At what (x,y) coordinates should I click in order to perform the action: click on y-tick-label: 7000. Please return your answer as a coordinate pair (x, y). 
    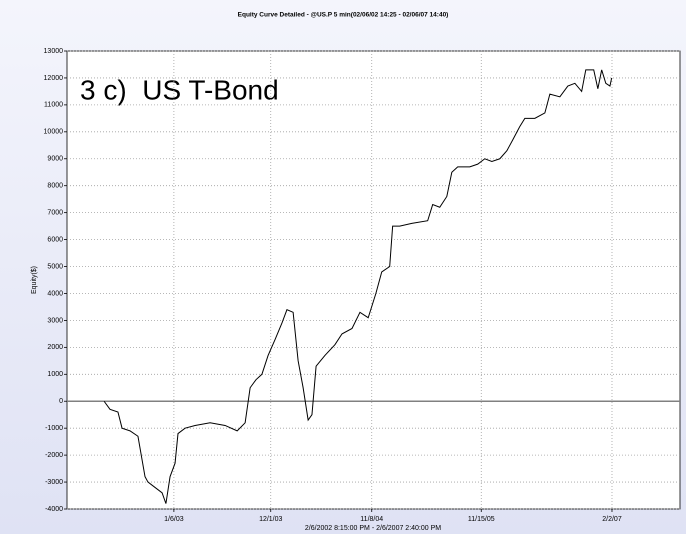
    Looking at the image, I should click on (55, 212).